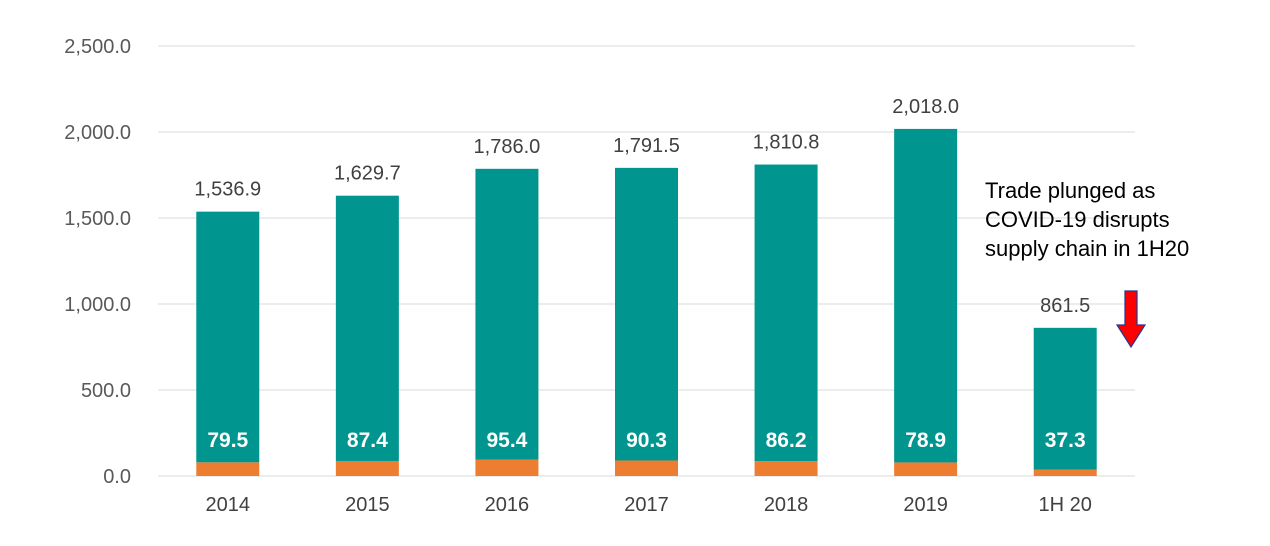 Image resolution: width=1270 pixels, height=546 pixels. Describe the element at coordinates (97, 133) in the screenshot. I see `y-tick-label: 2,000.0` at that location.